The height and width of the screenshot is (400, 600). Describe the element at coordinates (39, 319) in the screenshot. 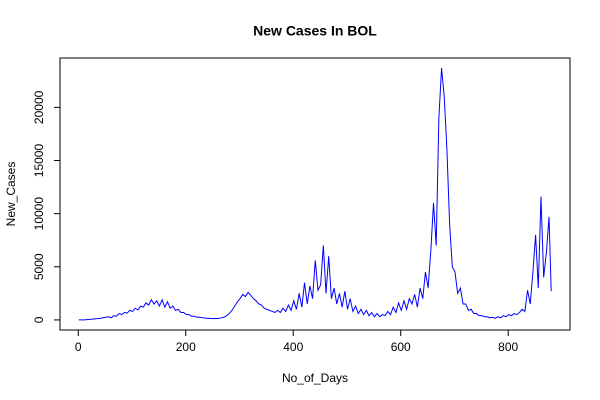

I see `y-tick-label: 0` at that location.